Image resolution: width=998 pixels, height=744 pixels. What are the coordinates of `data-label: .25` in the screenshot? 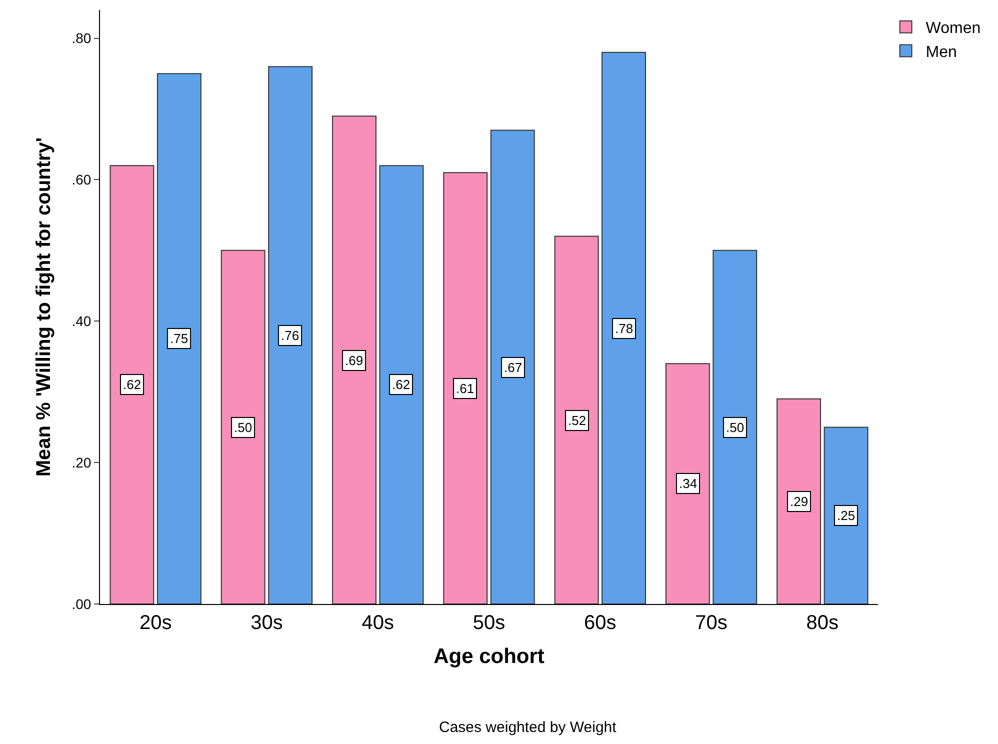 It's located at (846, 515).